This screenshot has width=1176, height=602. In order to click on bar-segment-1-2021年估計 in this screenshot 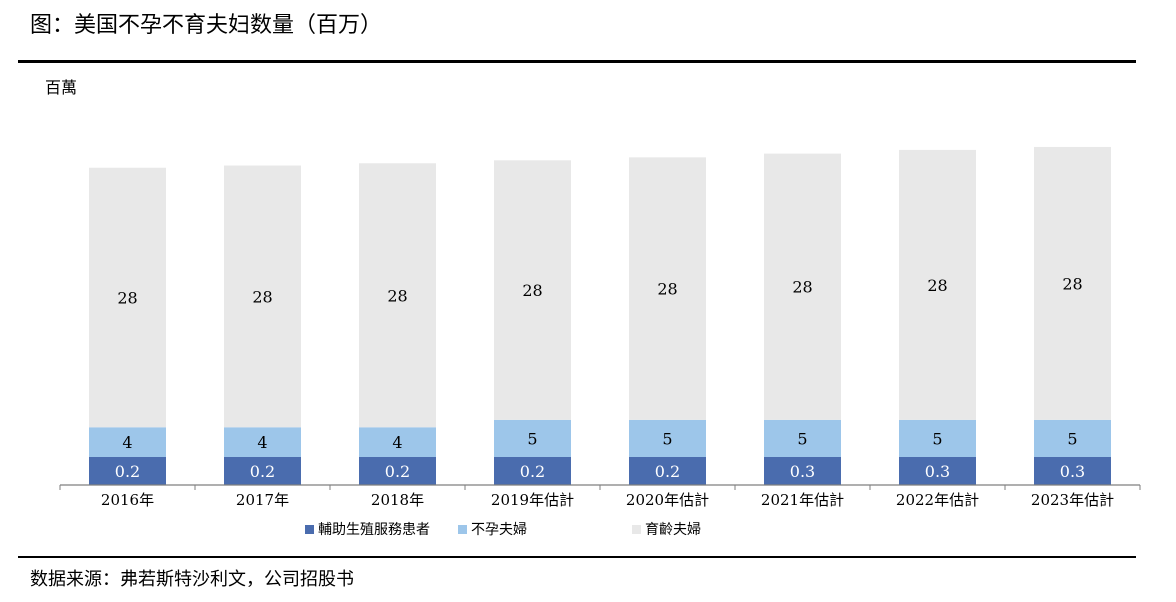, I will do `click(802, 471)`.